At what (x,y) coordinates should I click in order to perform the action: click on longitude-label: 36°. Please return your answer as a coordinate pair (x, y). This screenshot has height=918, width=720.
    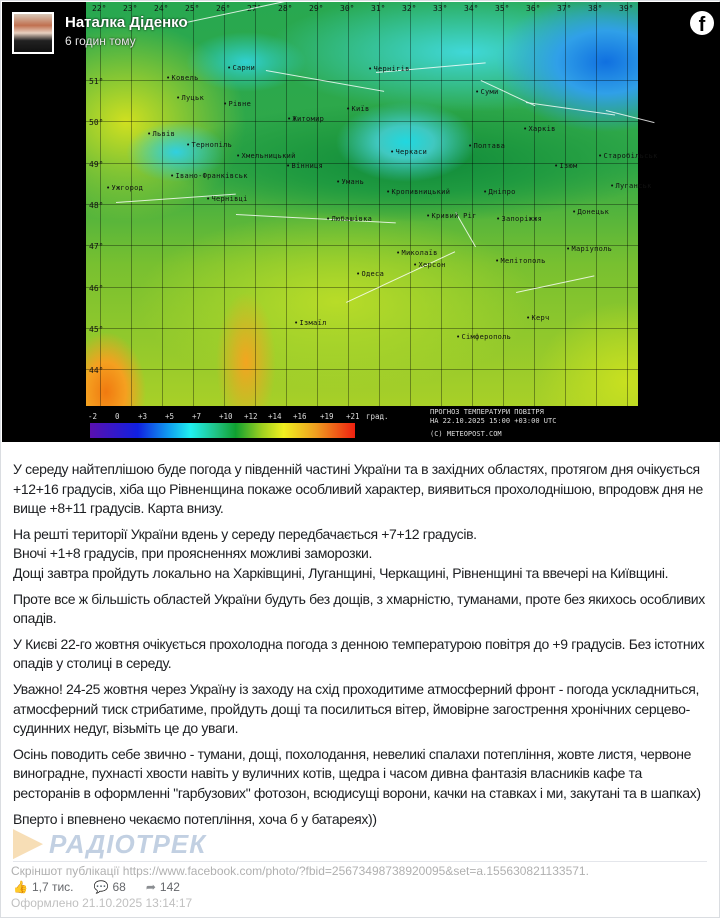
    Looking at the image, I should click on (533, 8).